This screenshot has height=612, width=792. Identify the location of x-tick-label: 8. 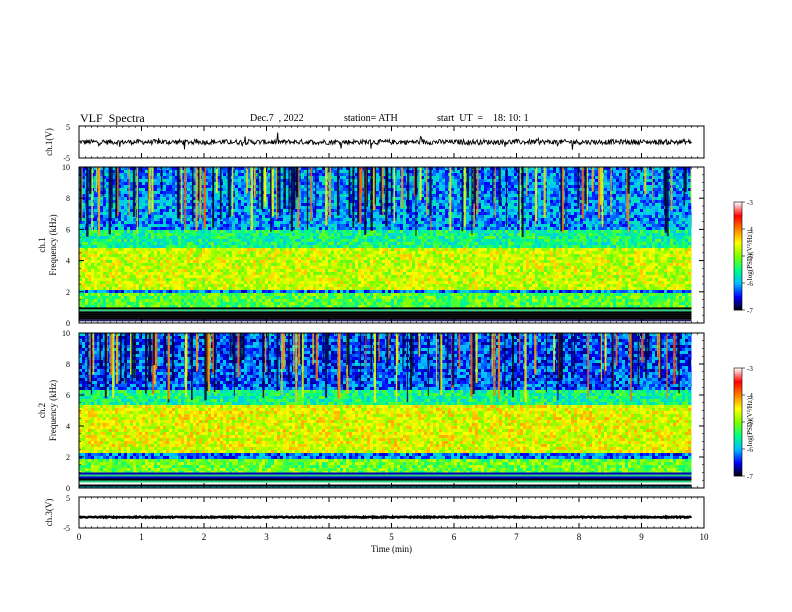
(579, 537).